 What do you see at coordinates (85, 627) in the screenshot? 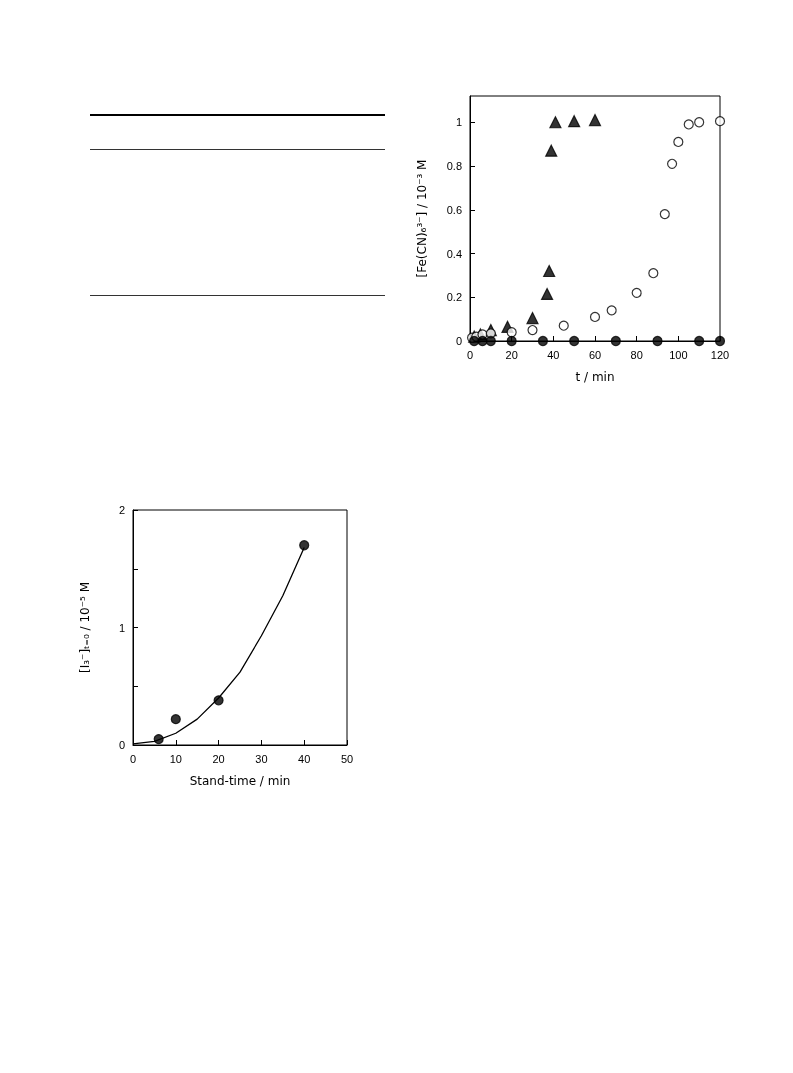
I see `y-axis-title: [I₃⁻]ₜ₌₀ / 10⁻⁵ M` at bounding box center [85, 627].